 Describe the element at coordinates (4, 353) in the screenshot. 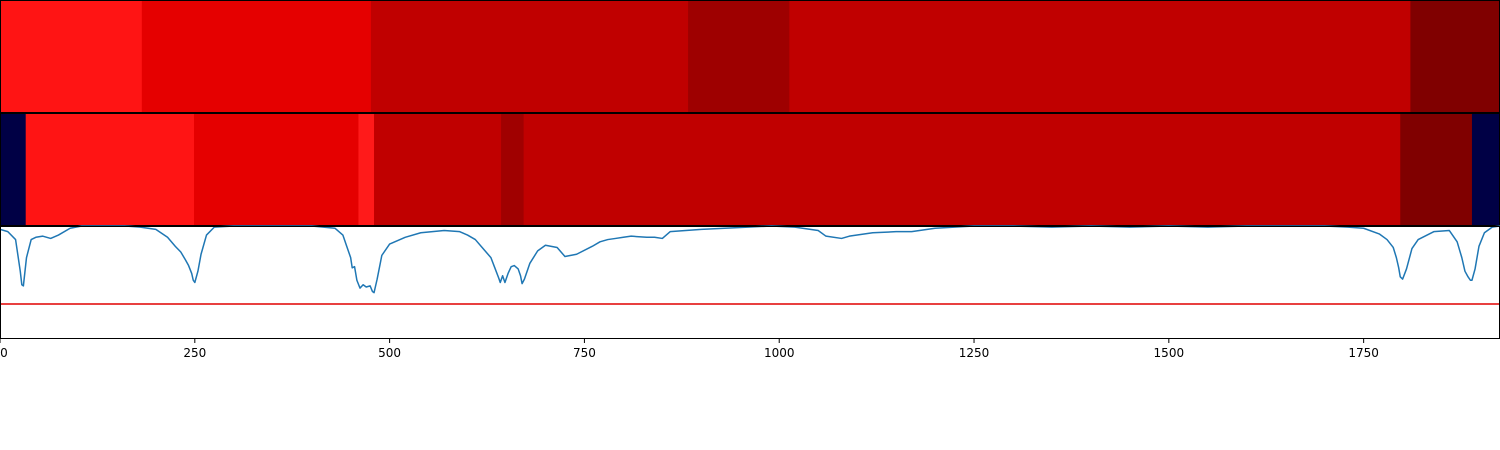

I see `x-tick-label-0: 0` at that location.